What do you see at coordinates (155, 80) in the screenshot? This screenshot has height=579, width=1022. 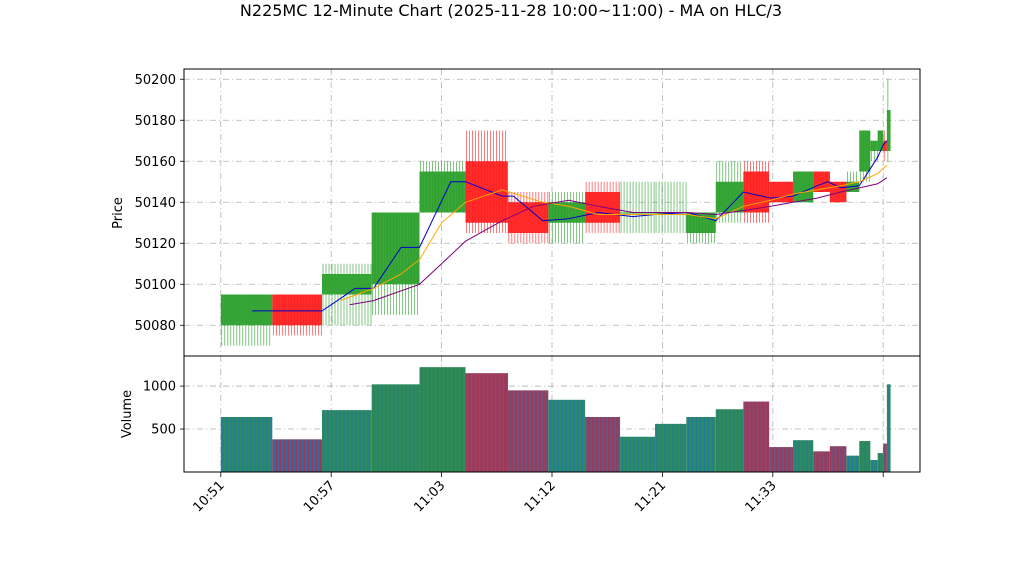 I see `price-tick-label: 50200` at bounding box center [155, 80].